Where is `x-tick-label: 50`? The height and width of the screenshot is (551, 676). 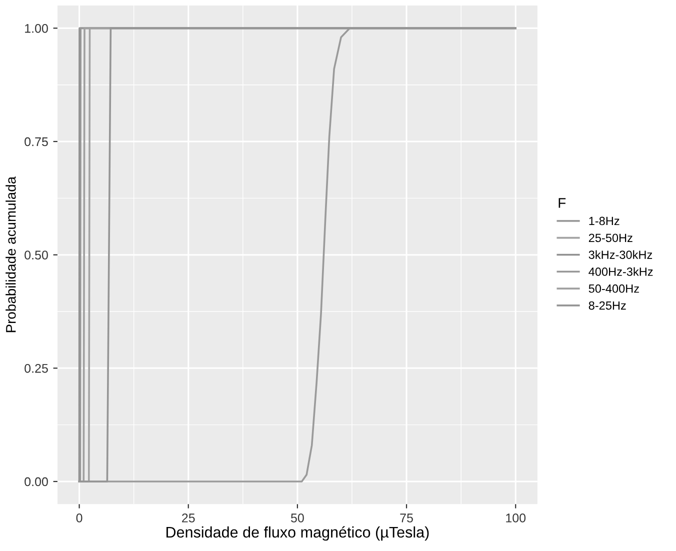
x-tick-label: 50 is located at coordinates (297, 518).